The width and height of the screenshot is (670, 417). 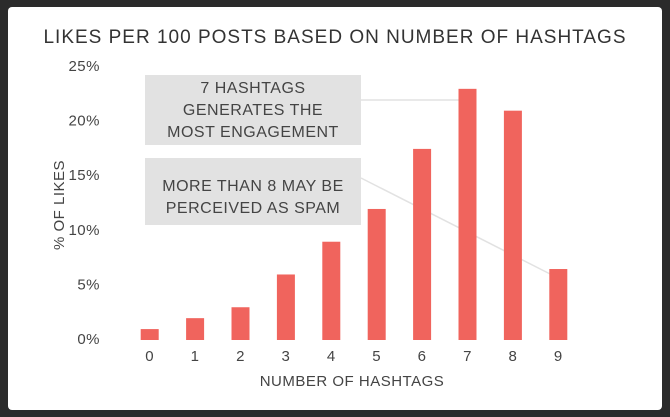 What do you see at coordinates (512, 356) in the screenshot?
I see `x-tick-label: 8` at bounding box center [512, 356].